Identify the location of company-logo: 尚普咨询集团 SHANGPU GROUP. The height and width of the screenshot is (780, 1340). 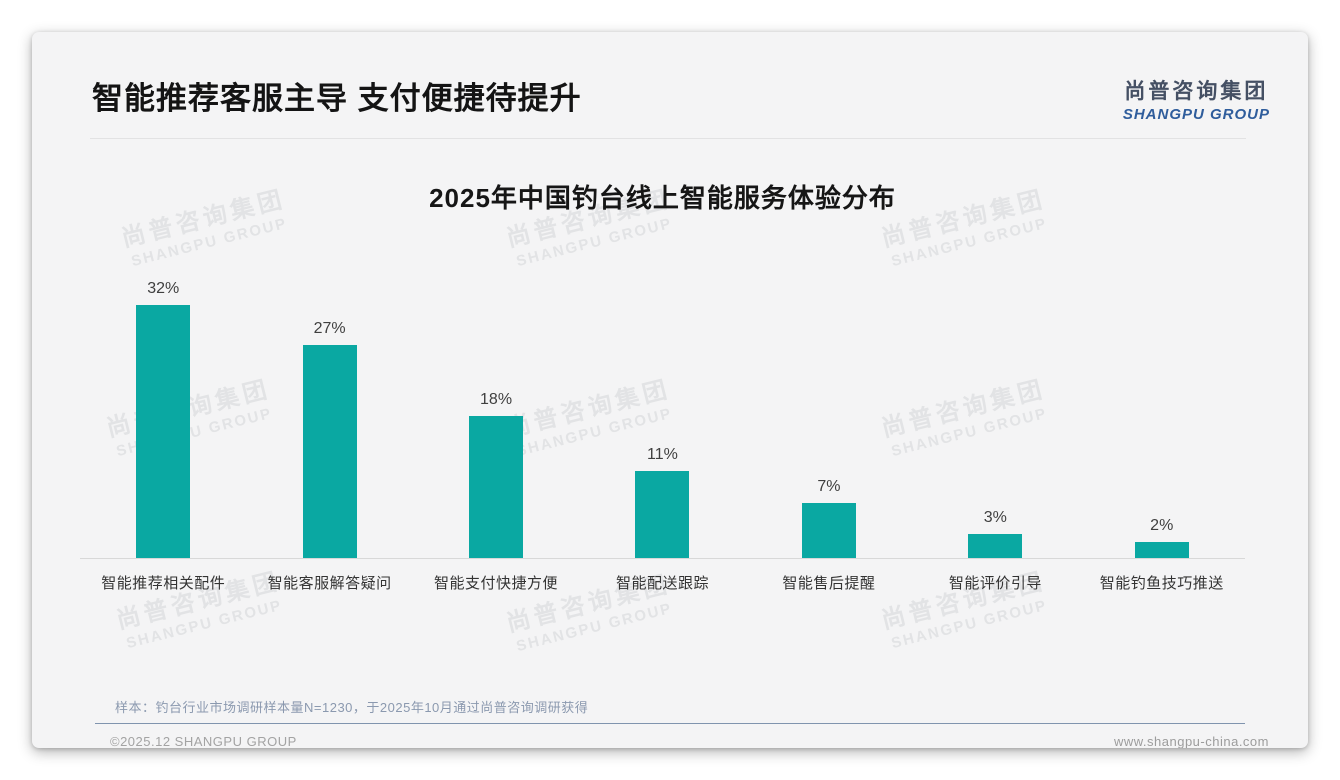
(1196, 99).